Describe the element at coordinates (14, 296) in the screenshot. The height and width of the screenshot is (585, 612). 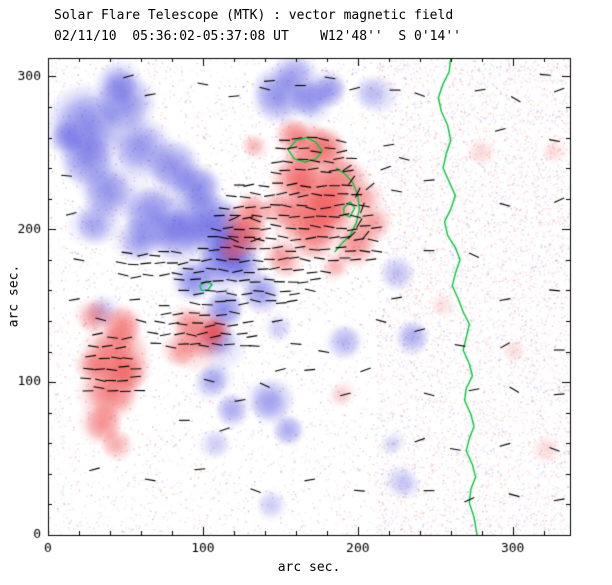
I see `y-axis-label: arc sec.` at that location.